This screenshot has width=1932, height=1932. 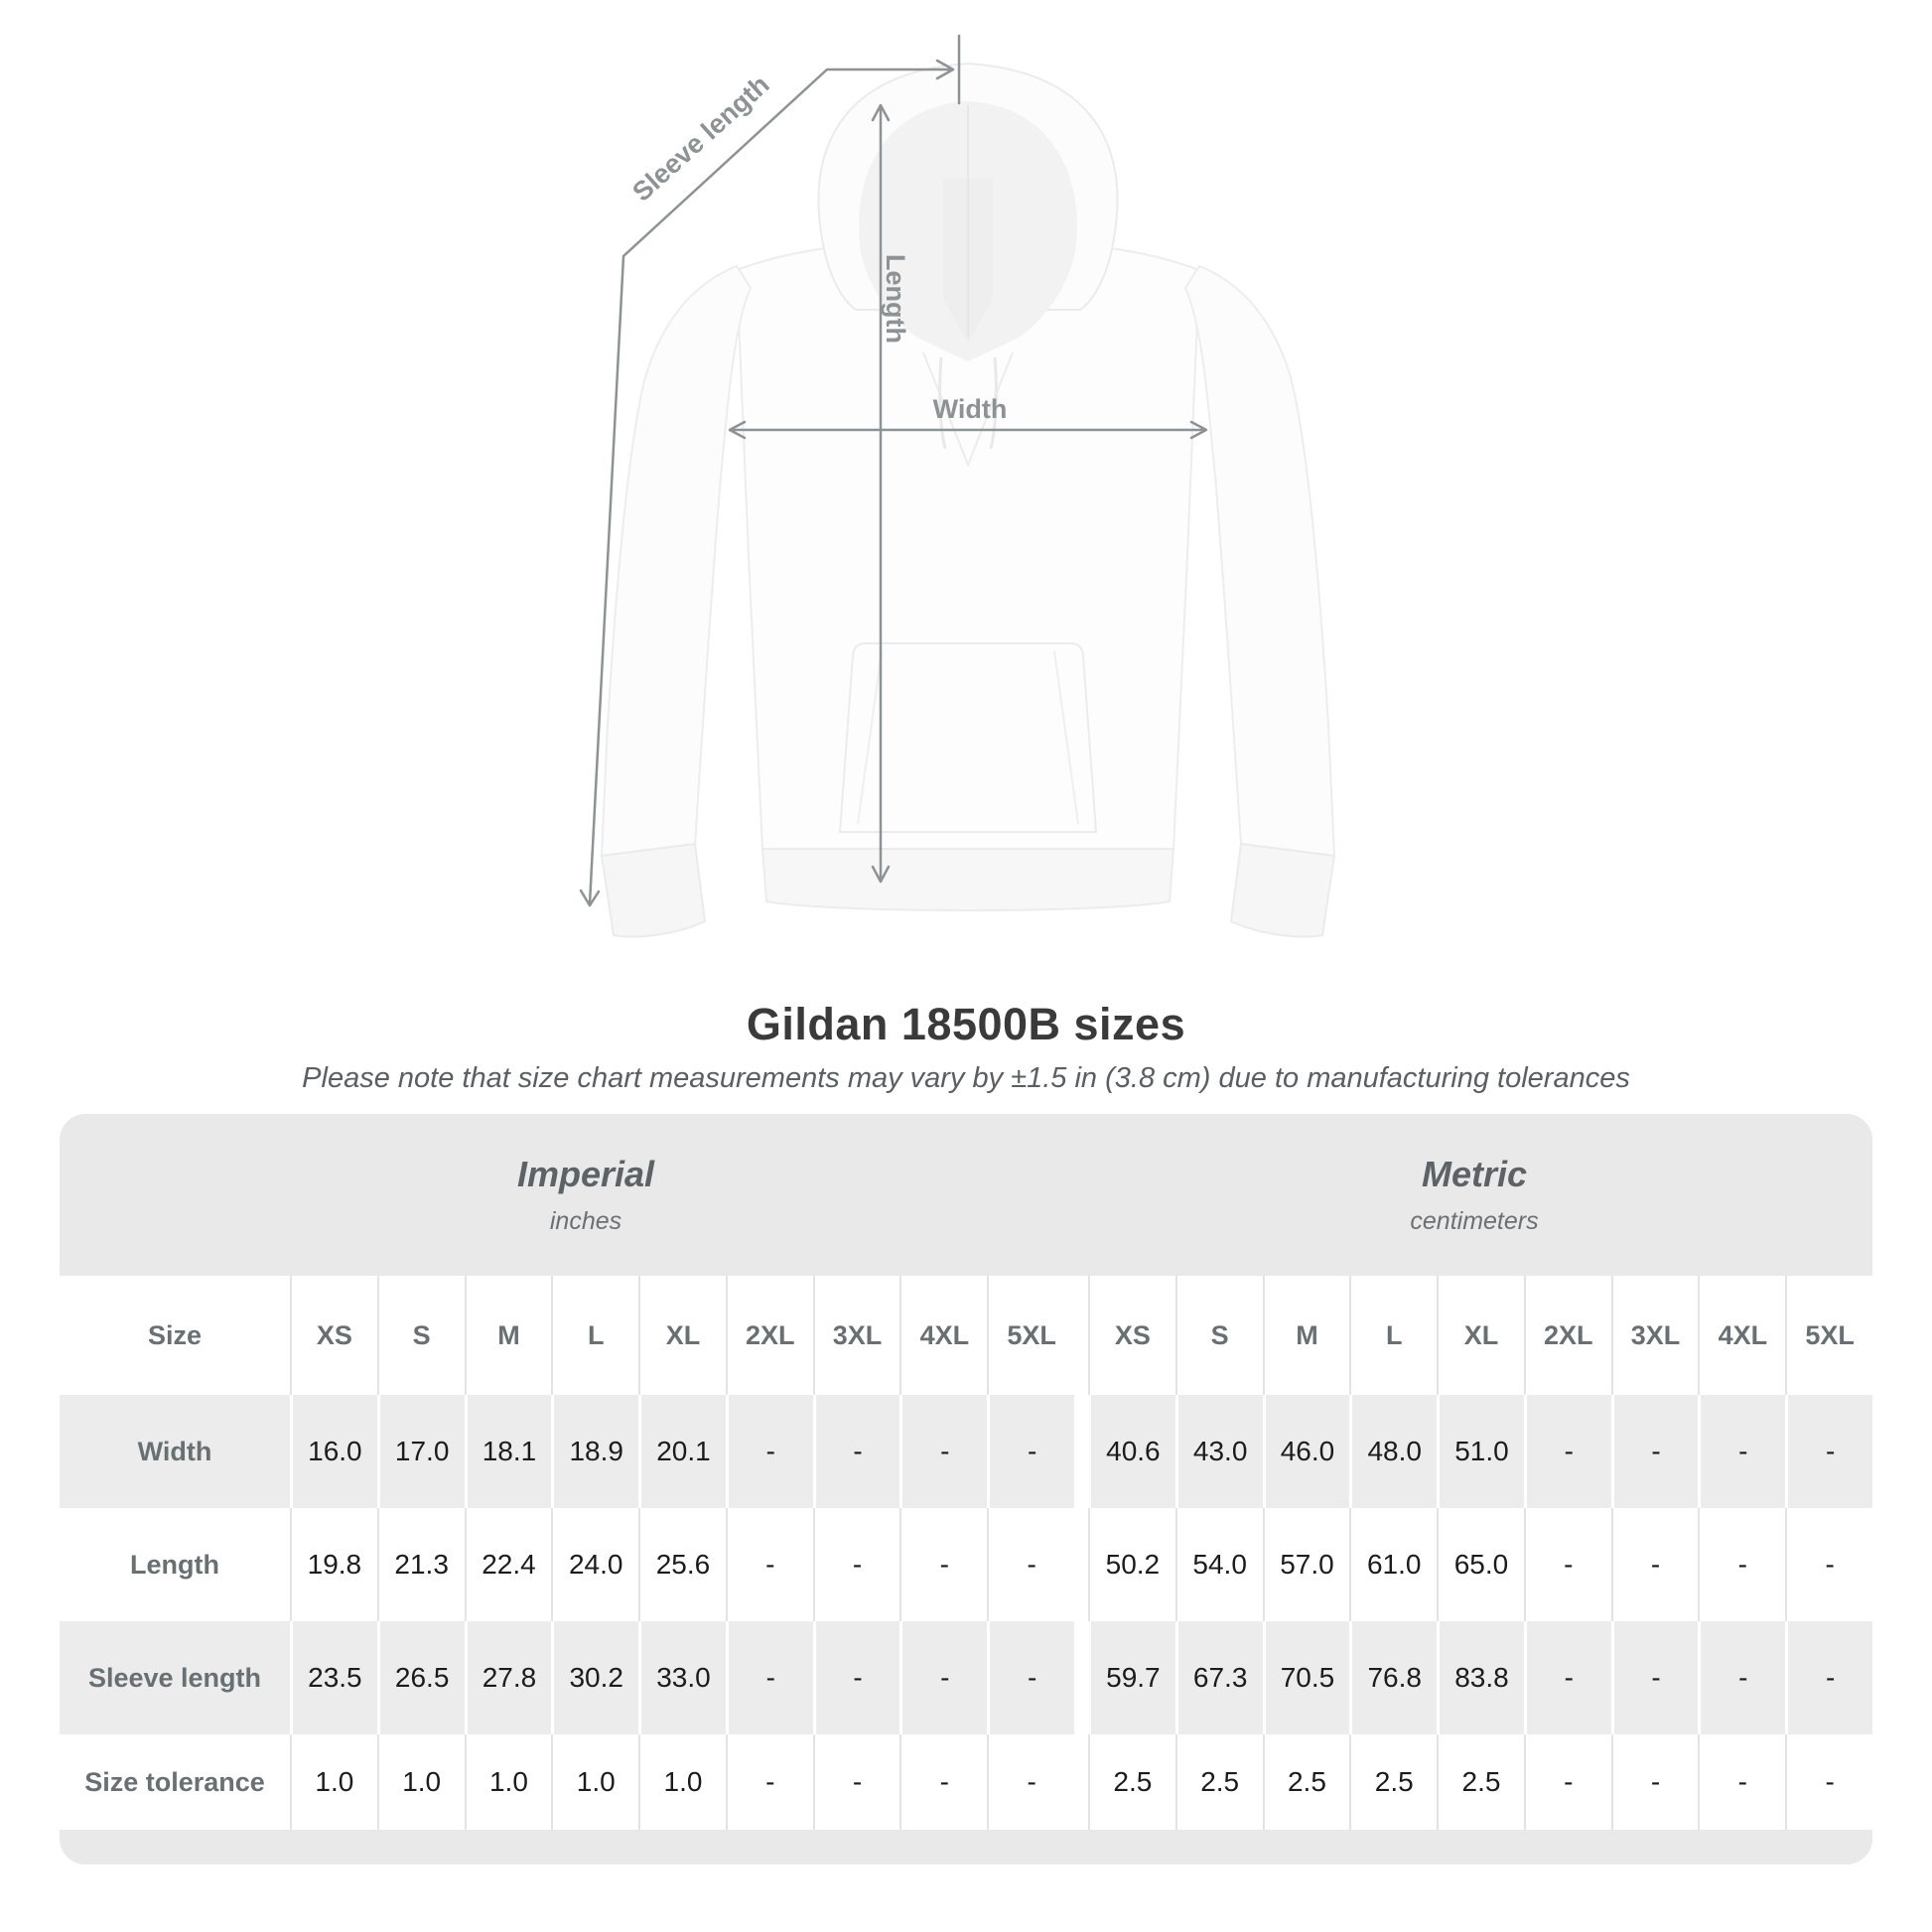 I want to click on table-cell: 23.5, so click(x=334, y=1677).